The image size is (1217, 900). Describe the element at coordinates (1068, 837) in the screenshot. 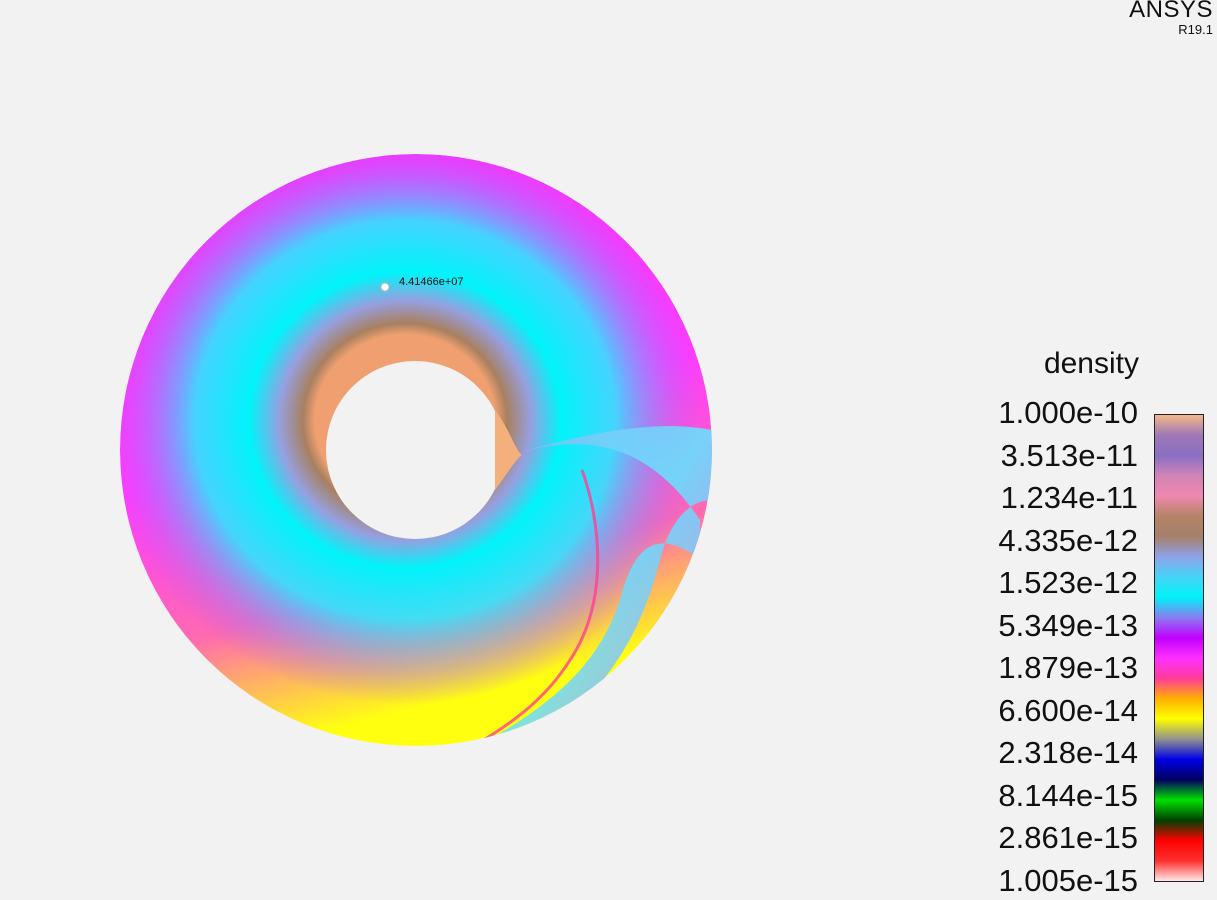

I see `legend-label: 2.861e-15` at that location.